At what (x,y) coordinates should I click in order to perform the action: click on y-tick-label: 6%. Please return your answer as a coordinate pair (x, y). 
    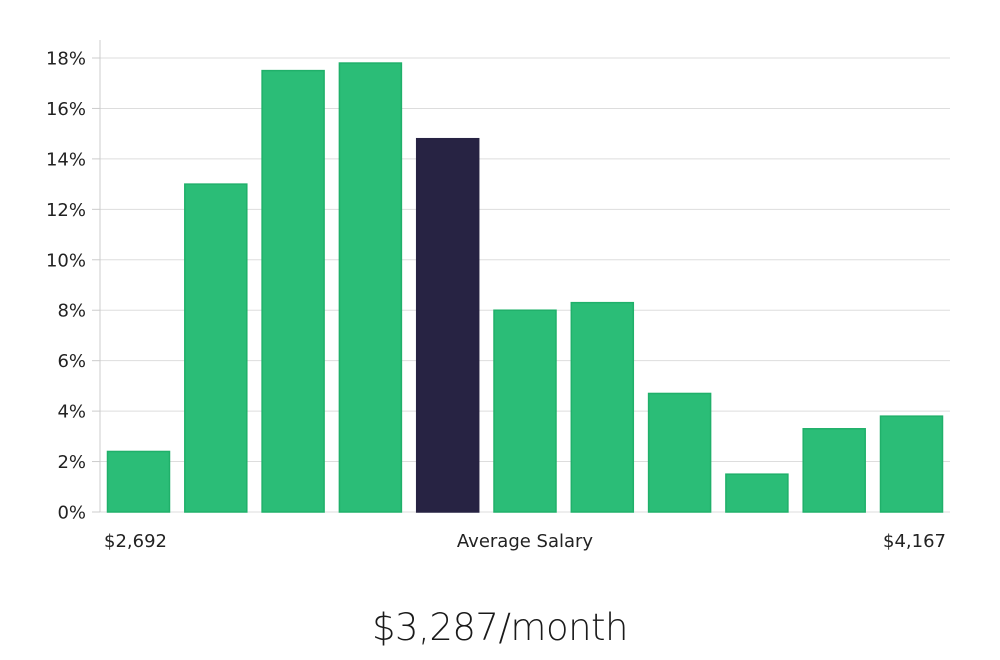
    Looking at the image, I should click on (71, 361).